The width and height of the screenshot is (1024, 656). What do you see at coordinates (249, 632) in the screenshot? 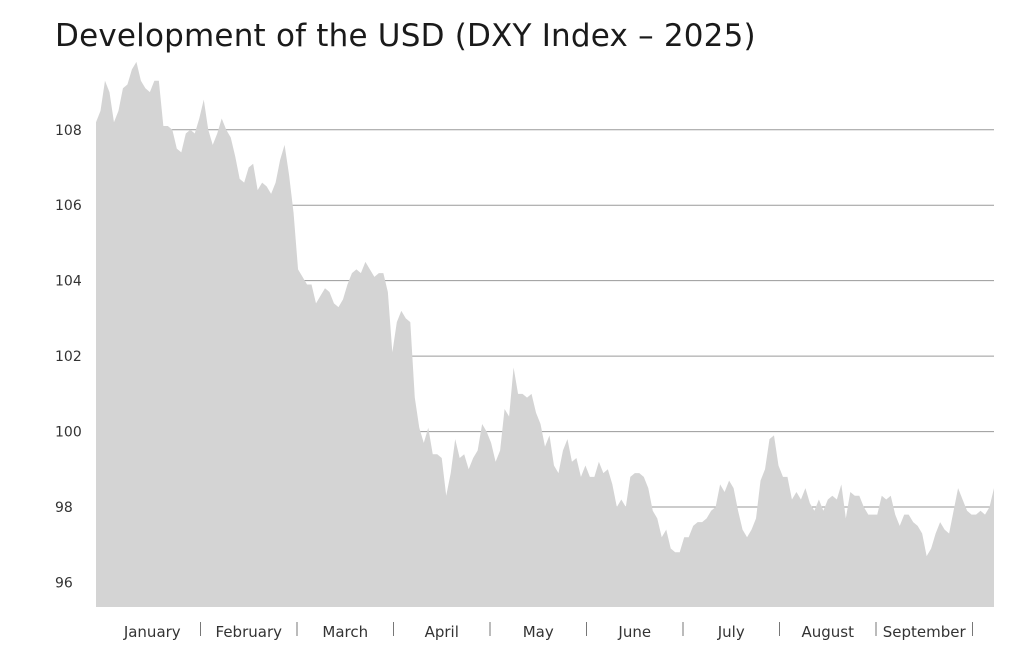
I see `x-tick-label: February` at bounding box center [249, 632].